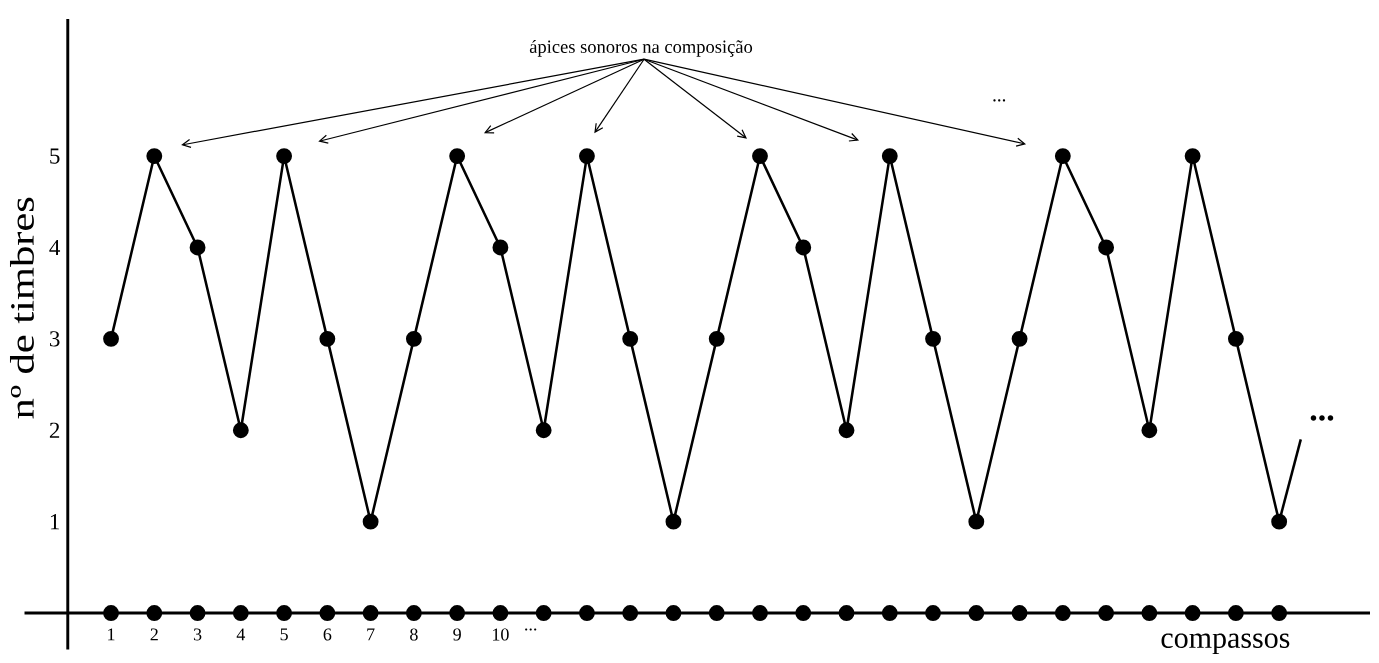 The height and width of the screenshot is (663, 1379). What do you see at coordinates (55, 156) in the screenshot?
I see `y-tick-label: 5` at bounding box center [55, 156].